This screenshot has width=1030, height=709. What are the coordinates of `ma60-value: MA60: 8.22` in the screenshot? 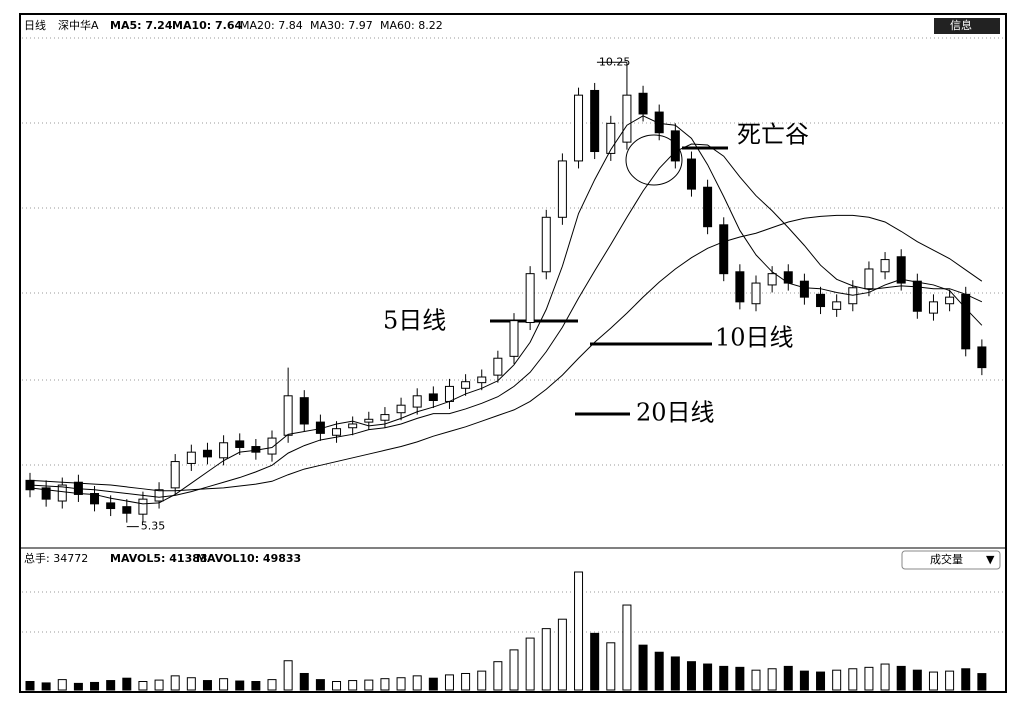 It's located at (411, 25).